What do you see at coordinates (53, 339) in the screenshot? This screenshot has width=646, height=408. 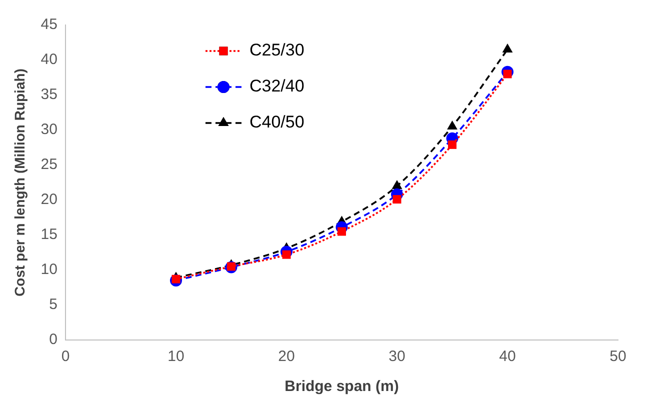 I see `y-tick-label: 0` at bounding box center [53, 339].